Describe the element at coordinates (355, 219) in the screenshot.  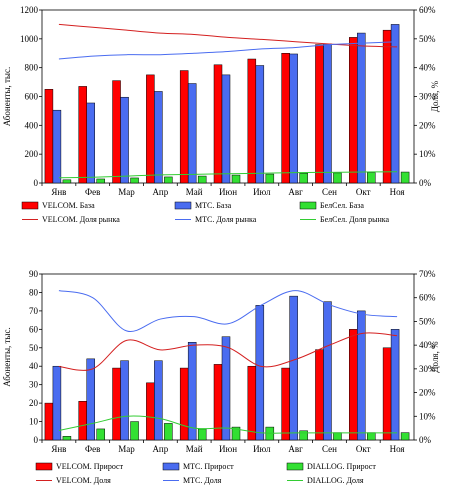
I see `legend-label: БелСел. Доля рынка` at that location.